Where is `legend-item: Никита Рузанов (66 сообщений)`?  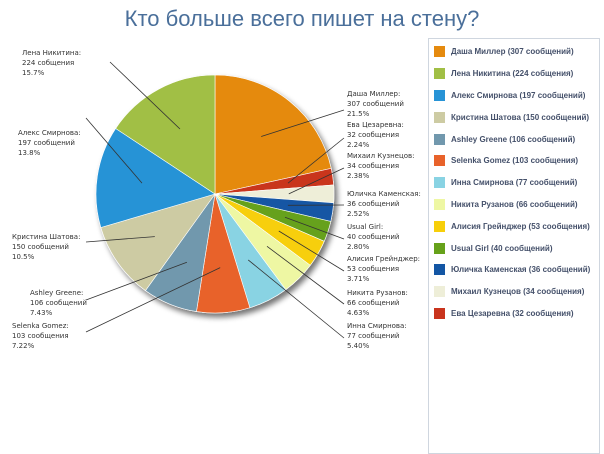
legend-item: Никита Рузанов (66 сообщений) is located at coordinates (514, 205).